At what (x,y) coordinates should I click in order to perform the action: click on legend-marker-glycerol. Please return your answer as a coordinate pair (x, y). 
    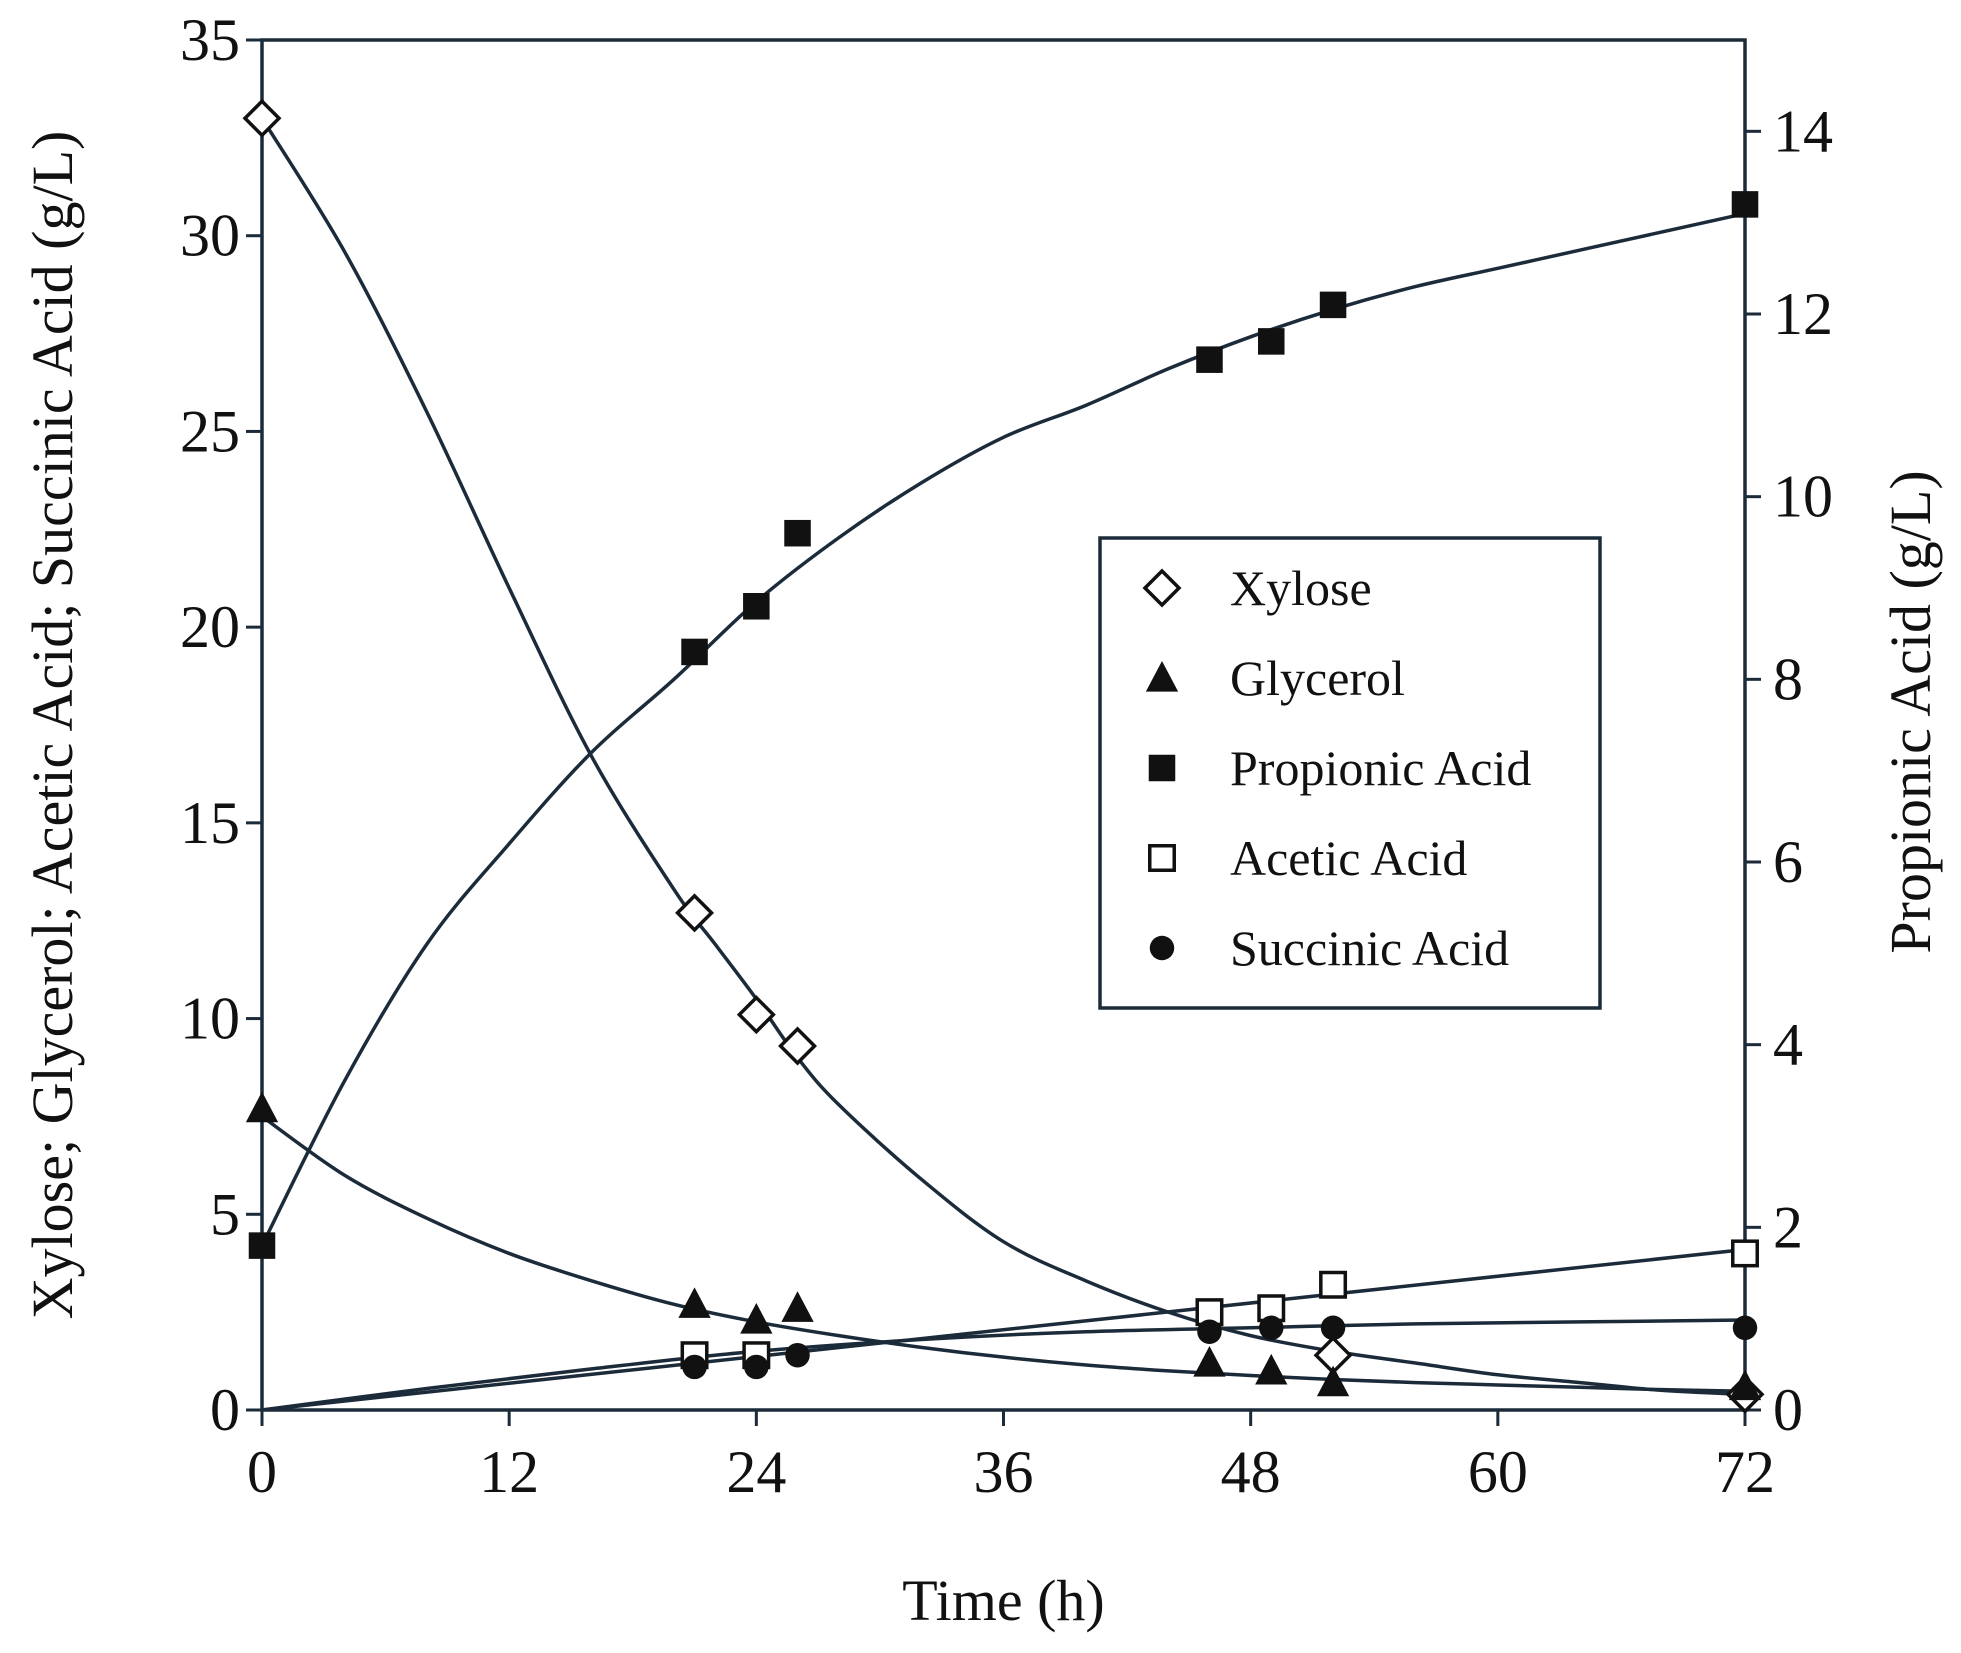
    Looking at the image, I should click on (1162, 676).